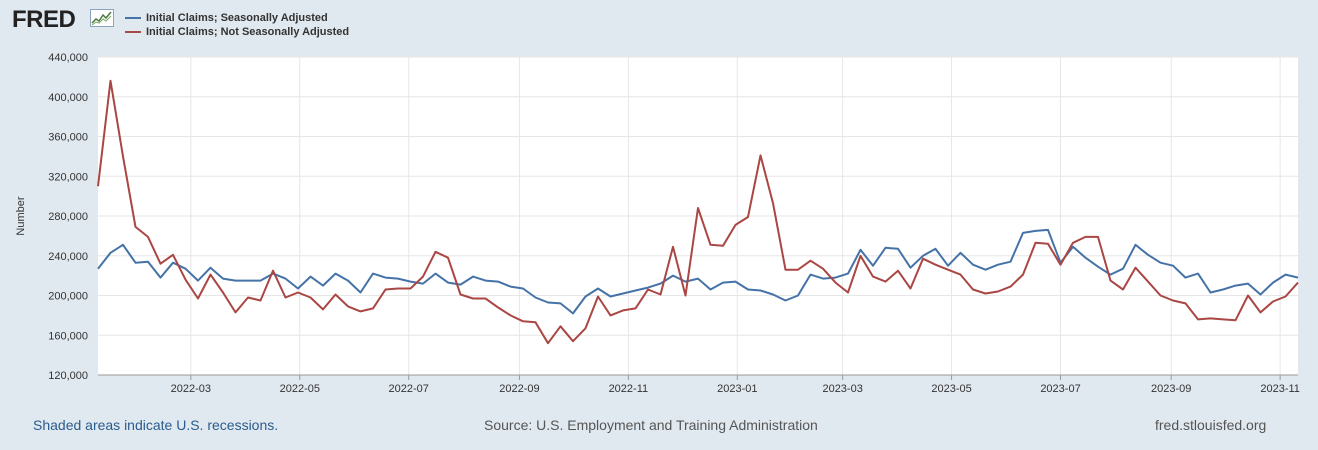 The height and width of the screenshot is (450, 1318). Describe the element at coordinates (68, 257) in the screenshot. I see `y-tick-label: 240,000` at that location.